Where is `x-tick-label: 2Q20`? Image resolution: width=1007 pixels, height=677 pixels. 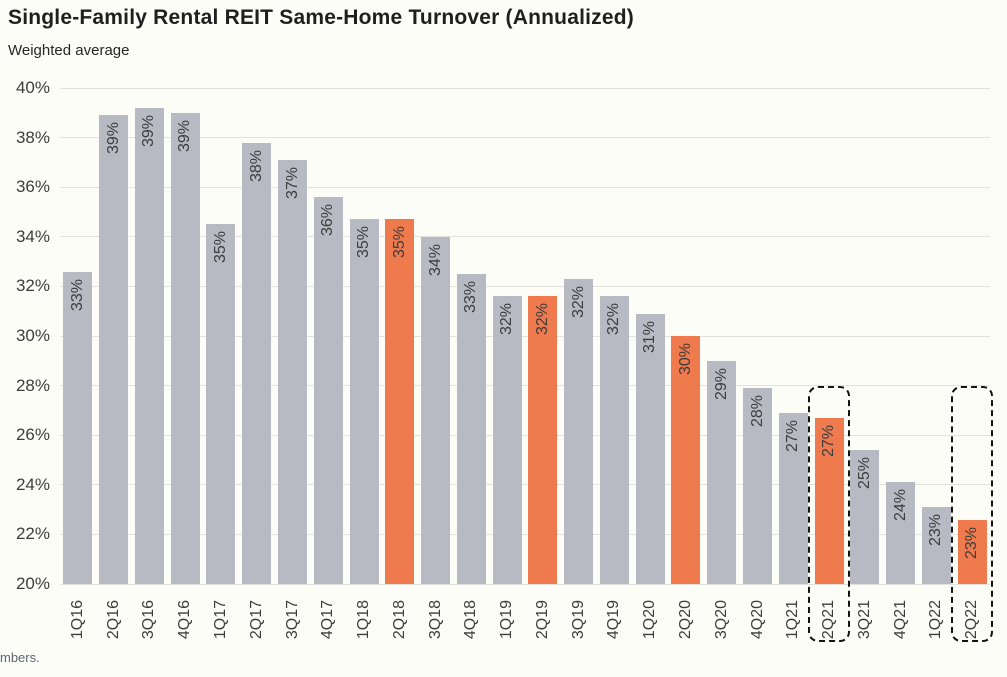 x-tick-label: 2Q20 is located at coordinates (685, 620).